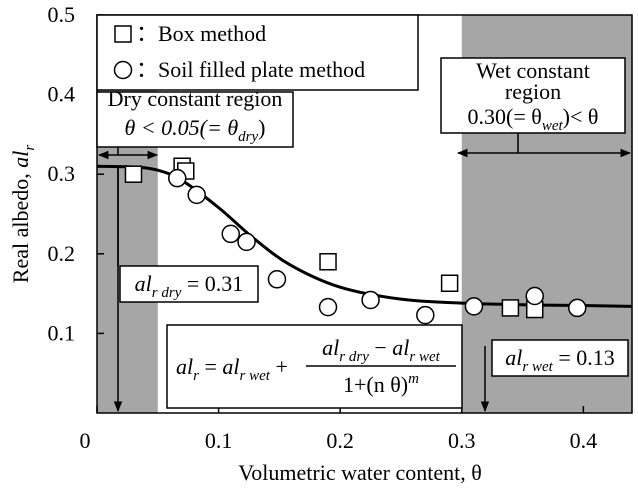 This screenshot has height=488, width=638. What do you see at coordinates (248, 137) in the screenshot?
I see `text-part: dry` at bounding box center [248, 137].